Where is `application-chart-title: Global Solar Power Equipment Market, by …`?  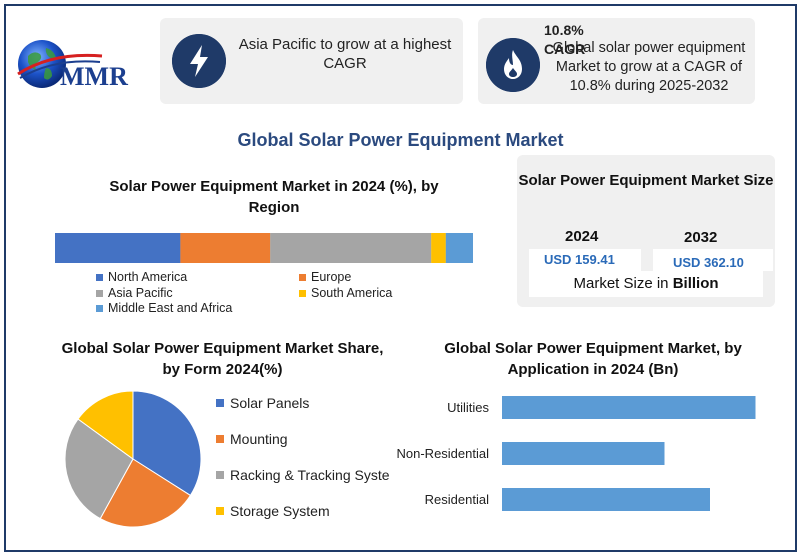 application-chart-title: Global Solar Power Equipment Market, by … is located at coordinates (593, 359).